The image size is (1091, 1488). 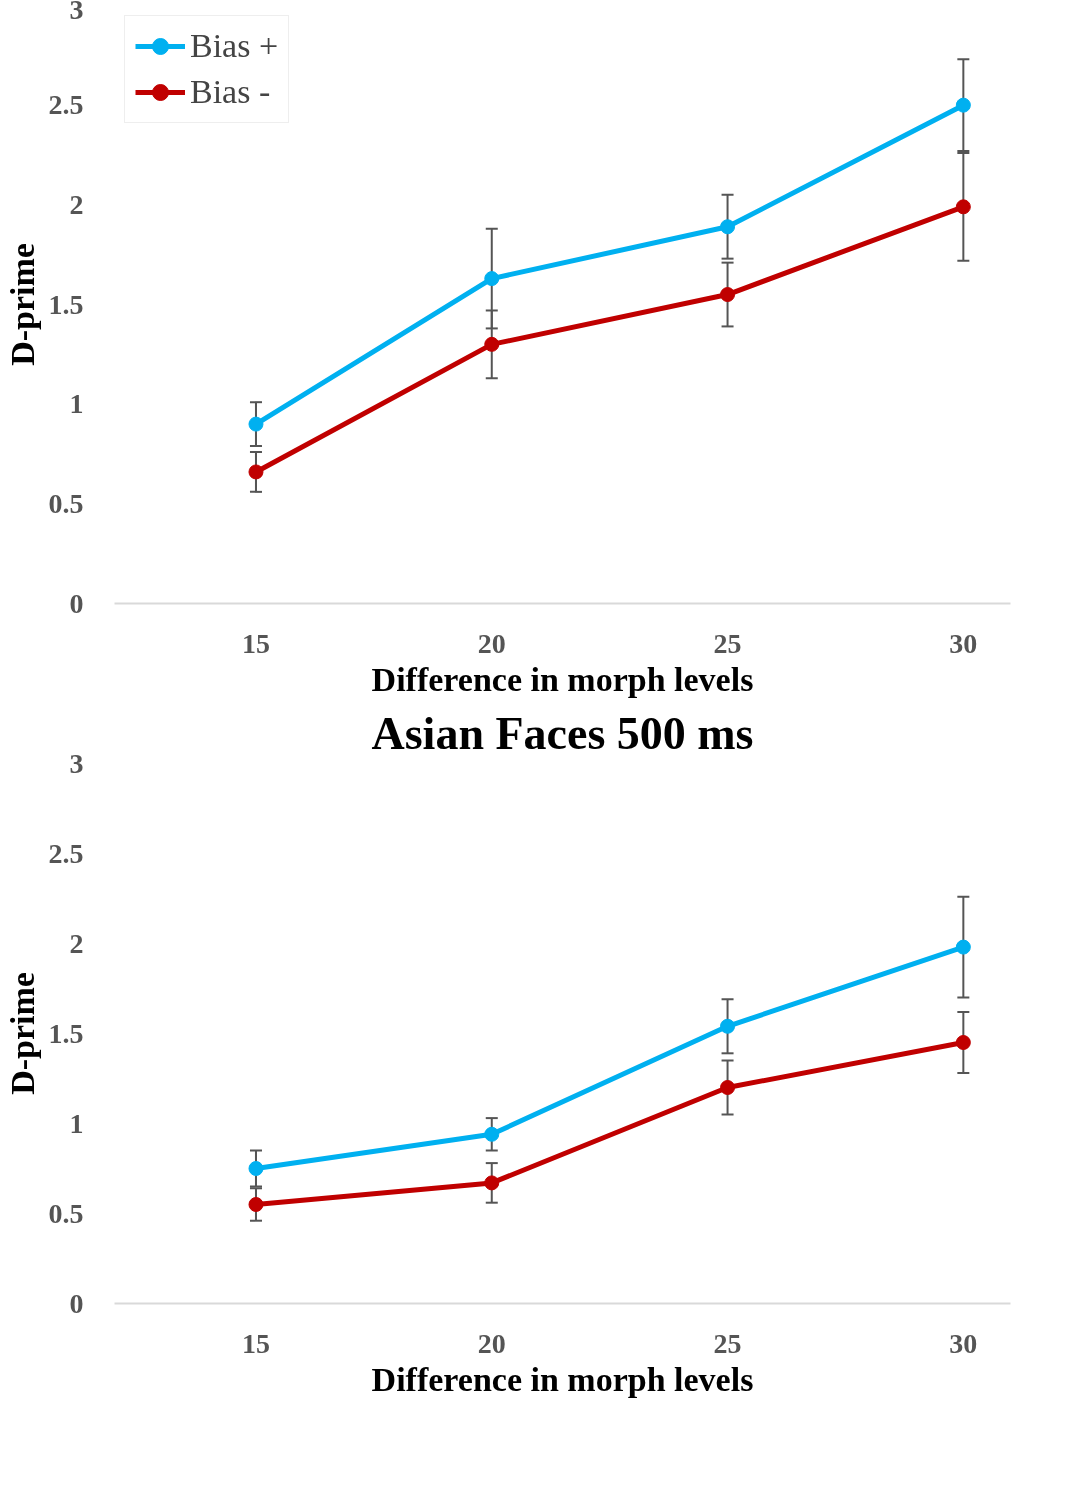 What do you see at coordinates (562, 733) in the screenshot?
I see `chart-title: Asian Faces 500 ms` at bounding box center [562, 733].